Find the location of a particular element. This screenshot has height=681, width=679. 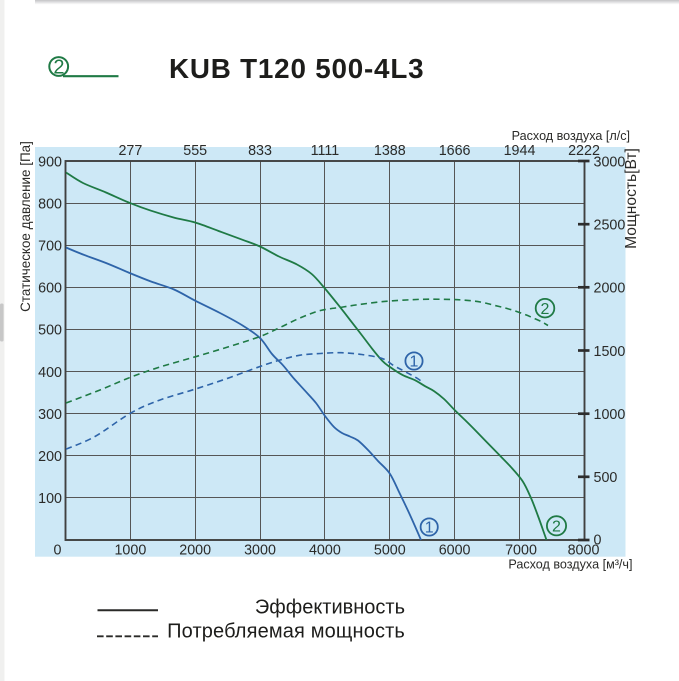

svg-text: Расход воздуха [м³/ч] is located at coordinates (570, 565).